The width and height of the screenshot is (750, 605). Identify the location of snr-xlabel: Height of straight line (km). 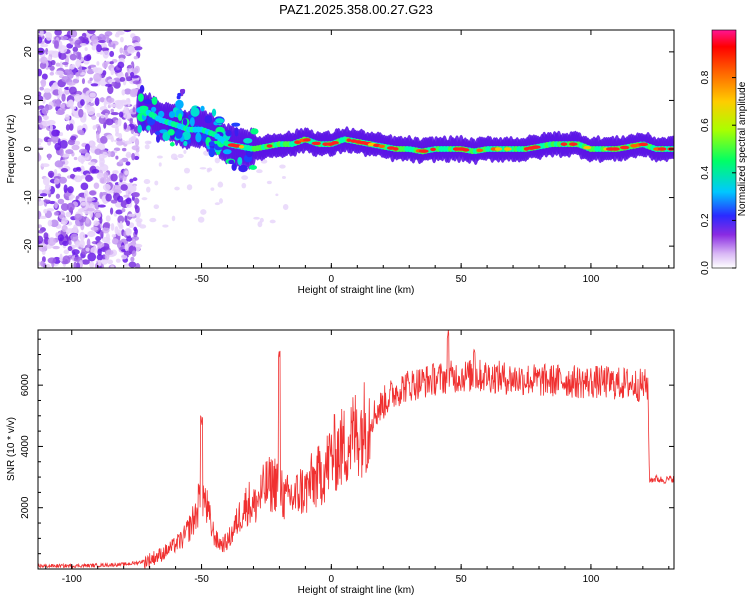
(356, 590).